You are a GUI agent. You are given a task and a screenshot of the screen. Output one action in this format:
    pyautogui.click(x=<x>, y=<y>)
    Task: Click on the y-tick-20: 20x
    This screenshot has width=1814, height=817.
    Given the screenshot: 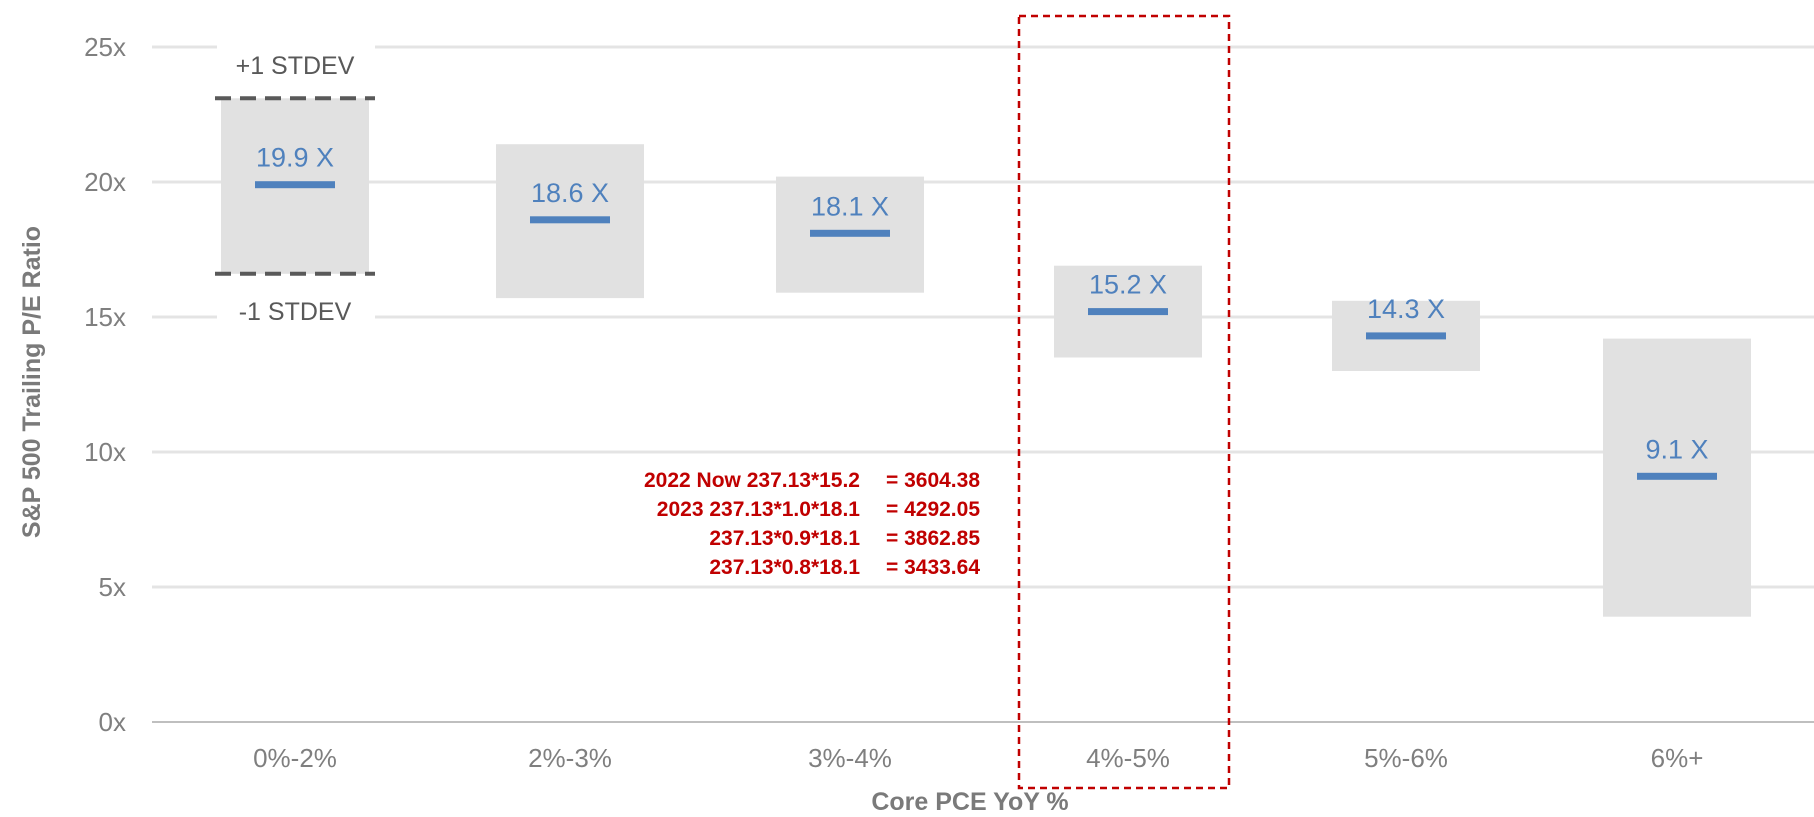 What is the action you would take?
    pyautogui.click(x=105, y=182)
    